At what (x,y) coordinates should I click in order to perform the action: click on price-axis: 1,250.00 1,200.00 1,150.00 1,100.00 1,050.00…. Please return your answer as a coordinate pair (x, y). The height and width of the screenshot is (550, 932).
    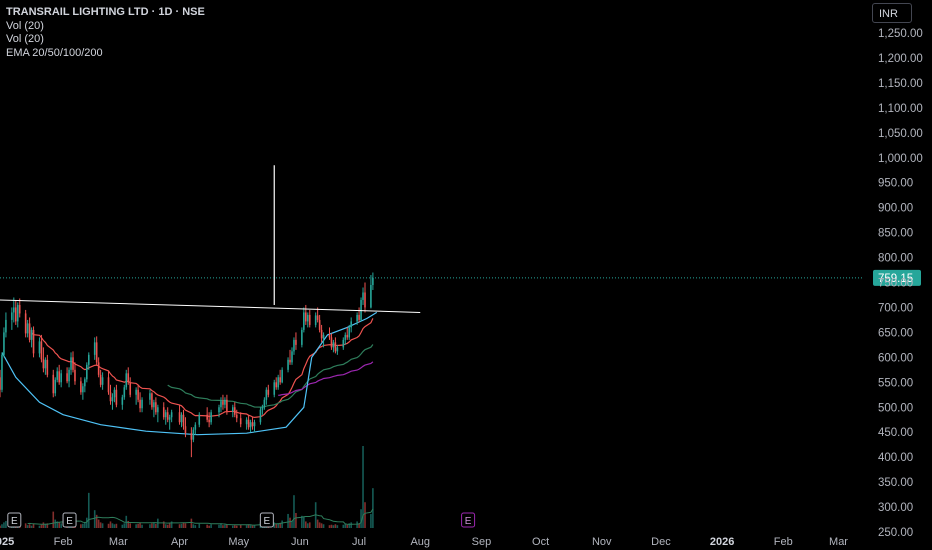
    Looking at the image, I should click on (900, 283).